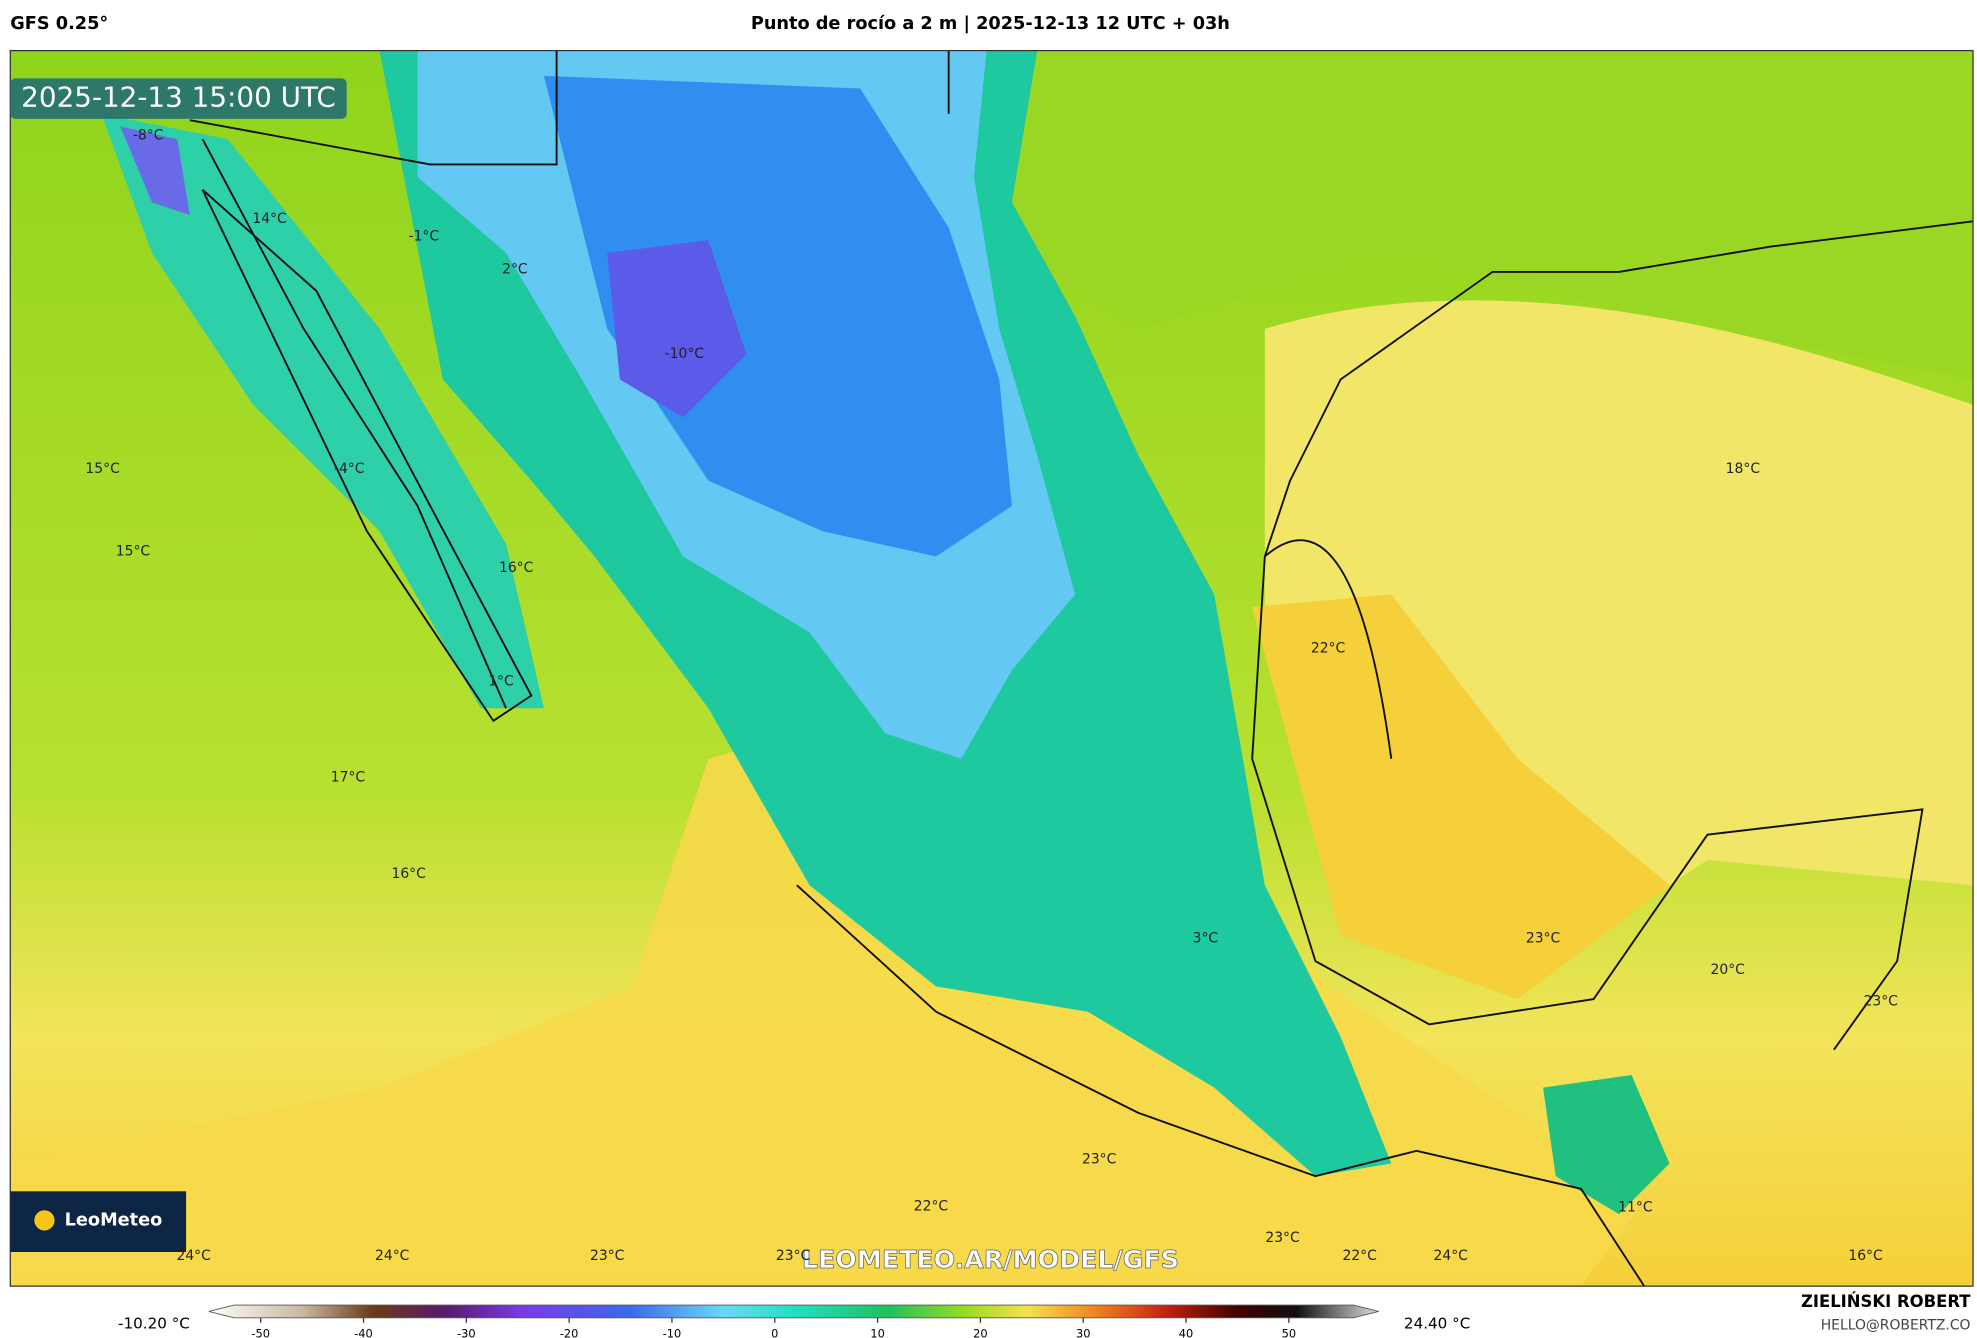  I want to click on map-label: 2°C, so click(515, 269).